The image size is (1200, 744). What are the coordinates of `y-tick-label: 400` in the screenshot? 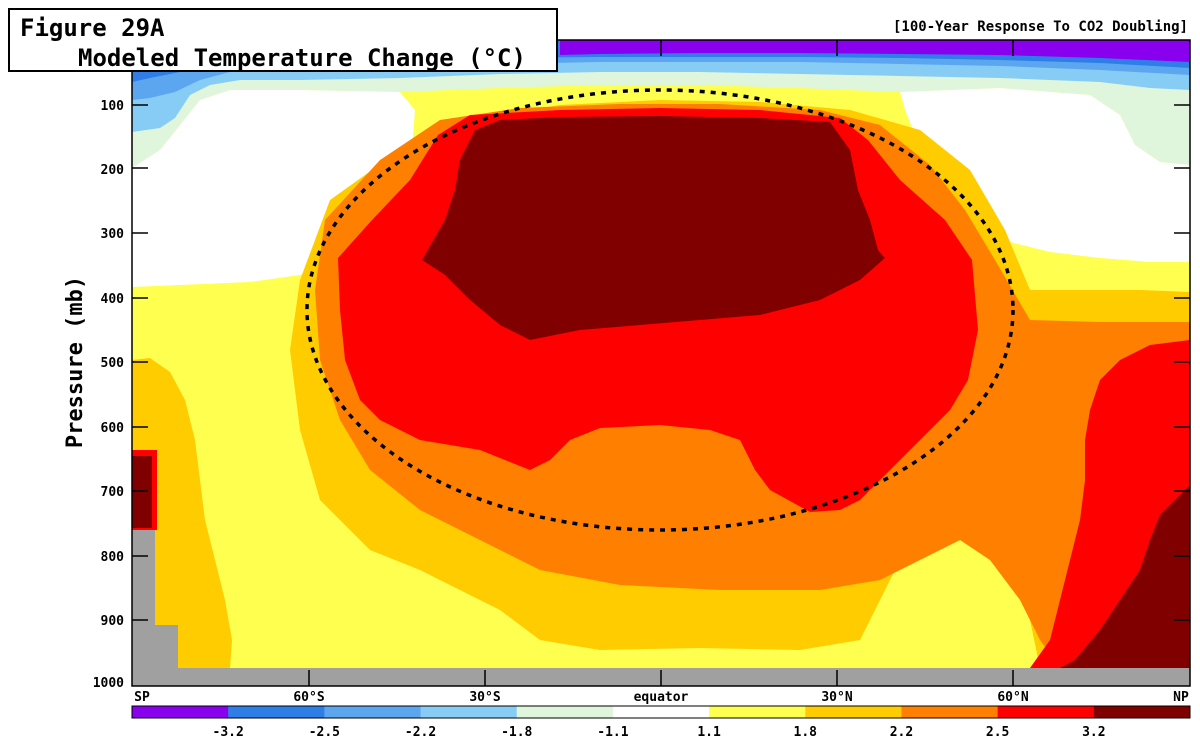 It's located at (113, 299).